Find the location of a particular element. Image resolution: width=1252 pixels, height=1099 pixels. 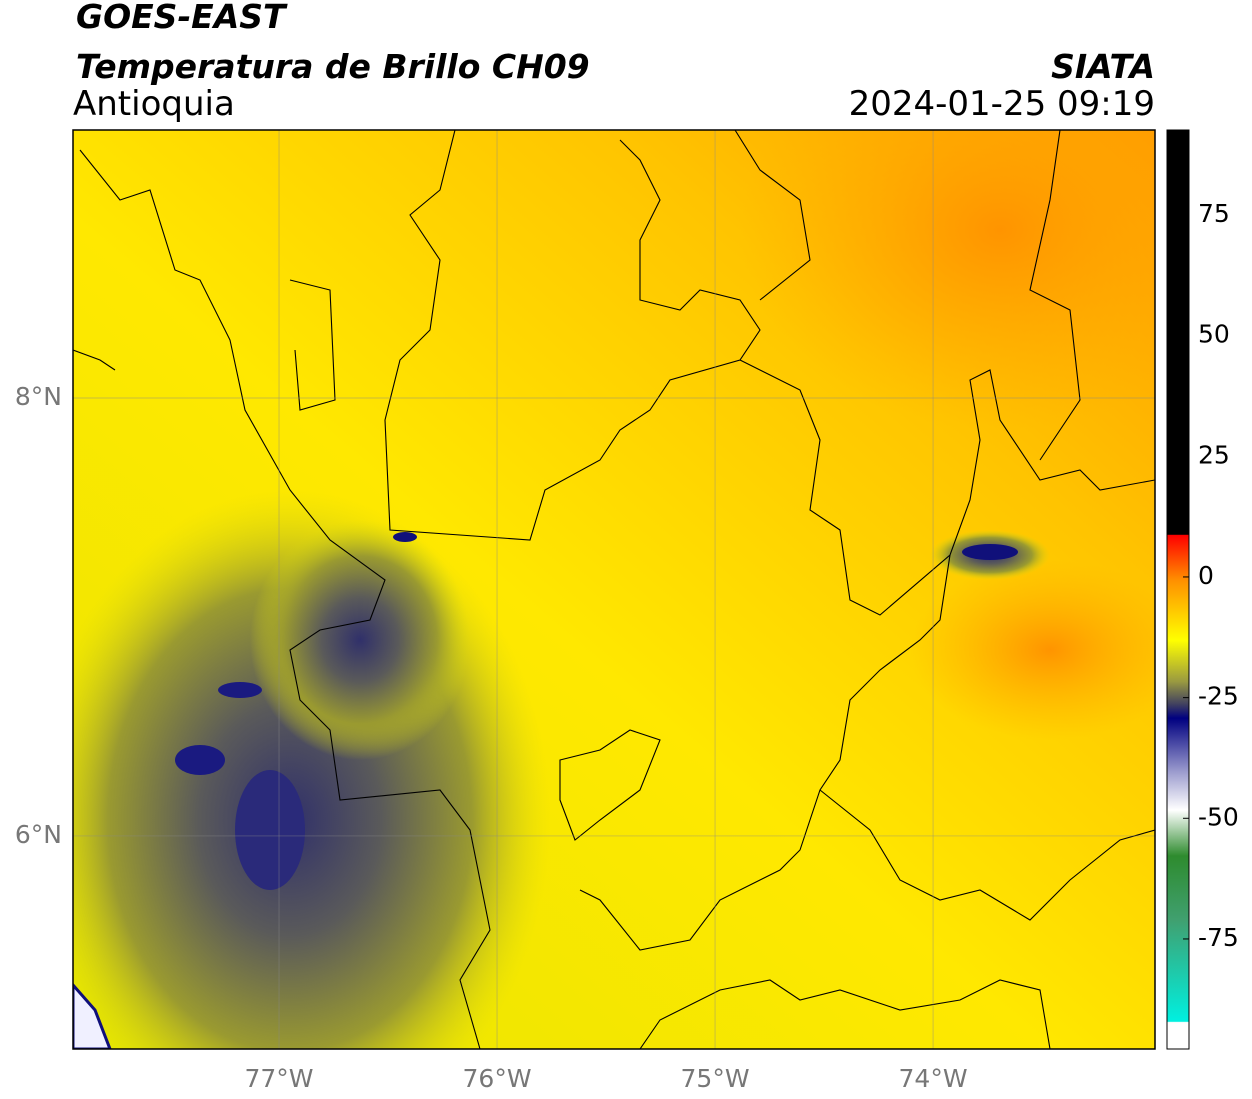

colorbar-tick-label: -75 is located at coordinates (1218, 937).